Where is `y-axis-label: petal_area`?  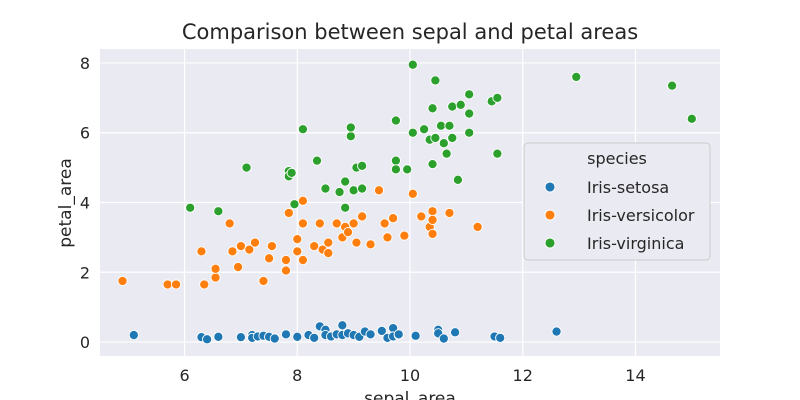 y-axis-label: petal_area is located at coordinates (66, 202).